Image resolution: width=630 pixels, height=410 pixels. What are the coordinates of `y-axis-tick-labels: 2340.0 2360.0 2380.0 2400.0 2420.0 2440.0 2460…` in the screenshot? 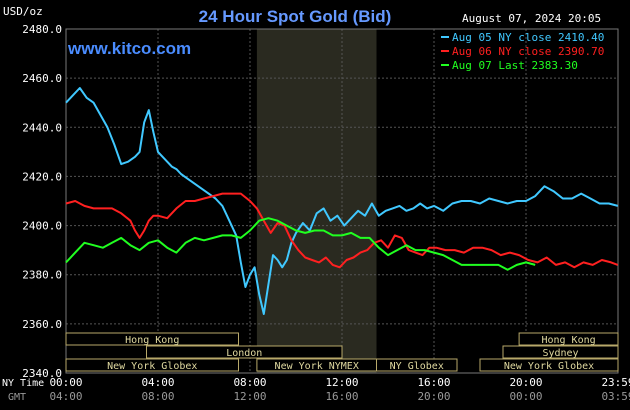 It's located at (42, 201).